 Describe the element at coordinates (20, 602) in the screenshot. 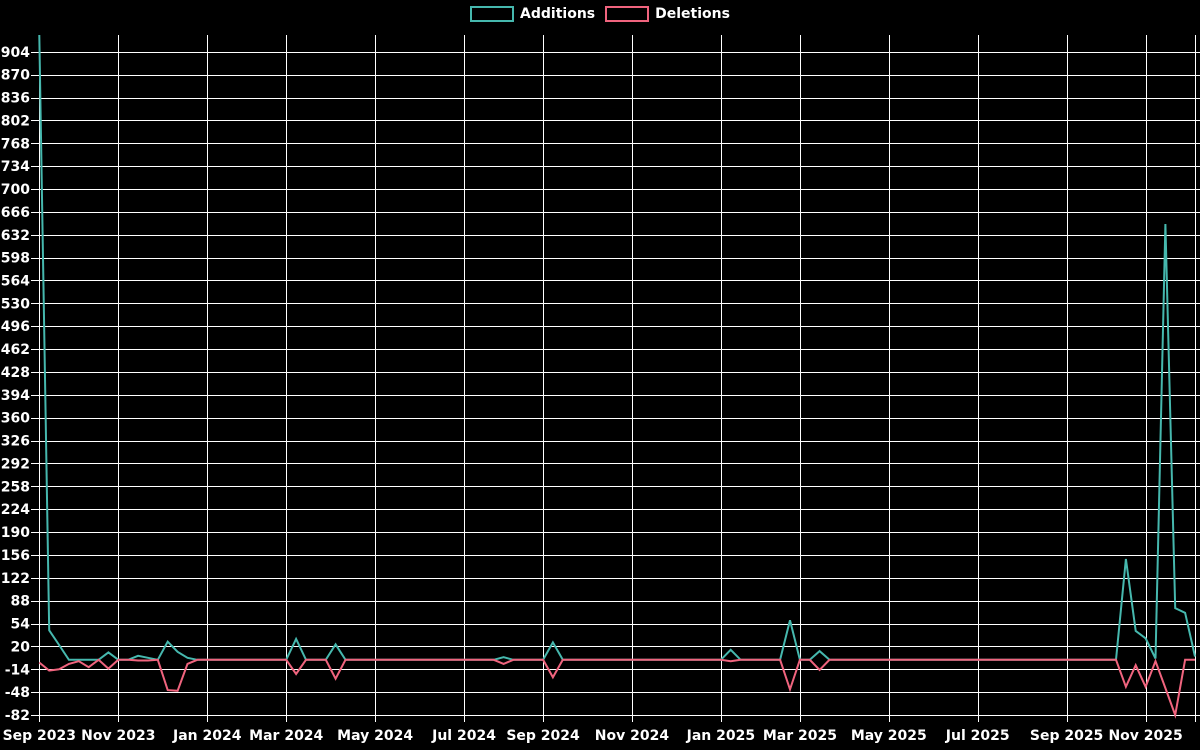

I see `y-tick-label: 88` at that location.